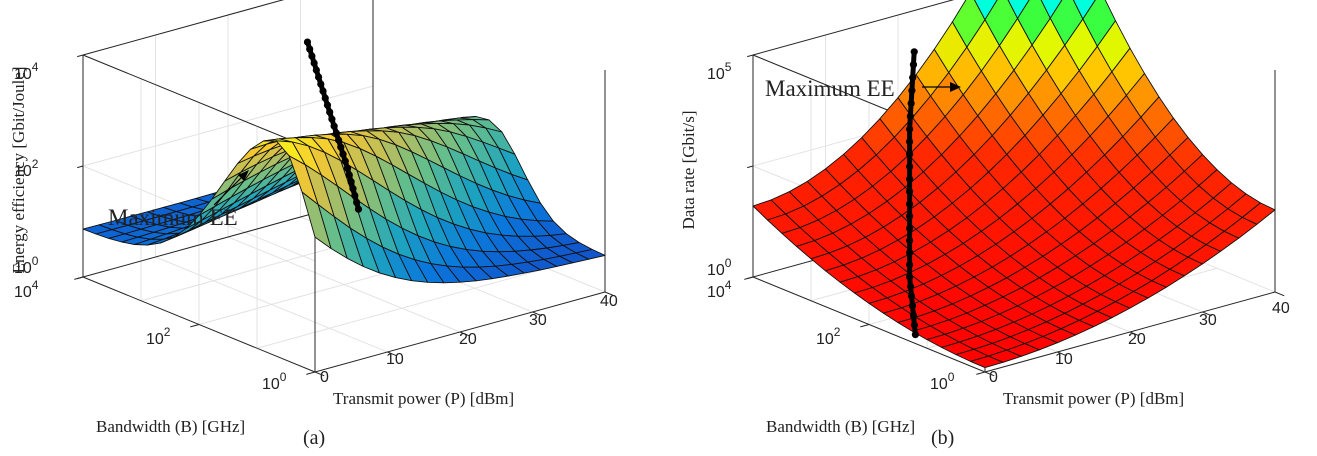 The image size is (1317, 456). What do you see at coordinates (1137, 339) in the screenshot?
I see `chart-b-xtick-label-2: 20` at bounding box center [1137, 339].